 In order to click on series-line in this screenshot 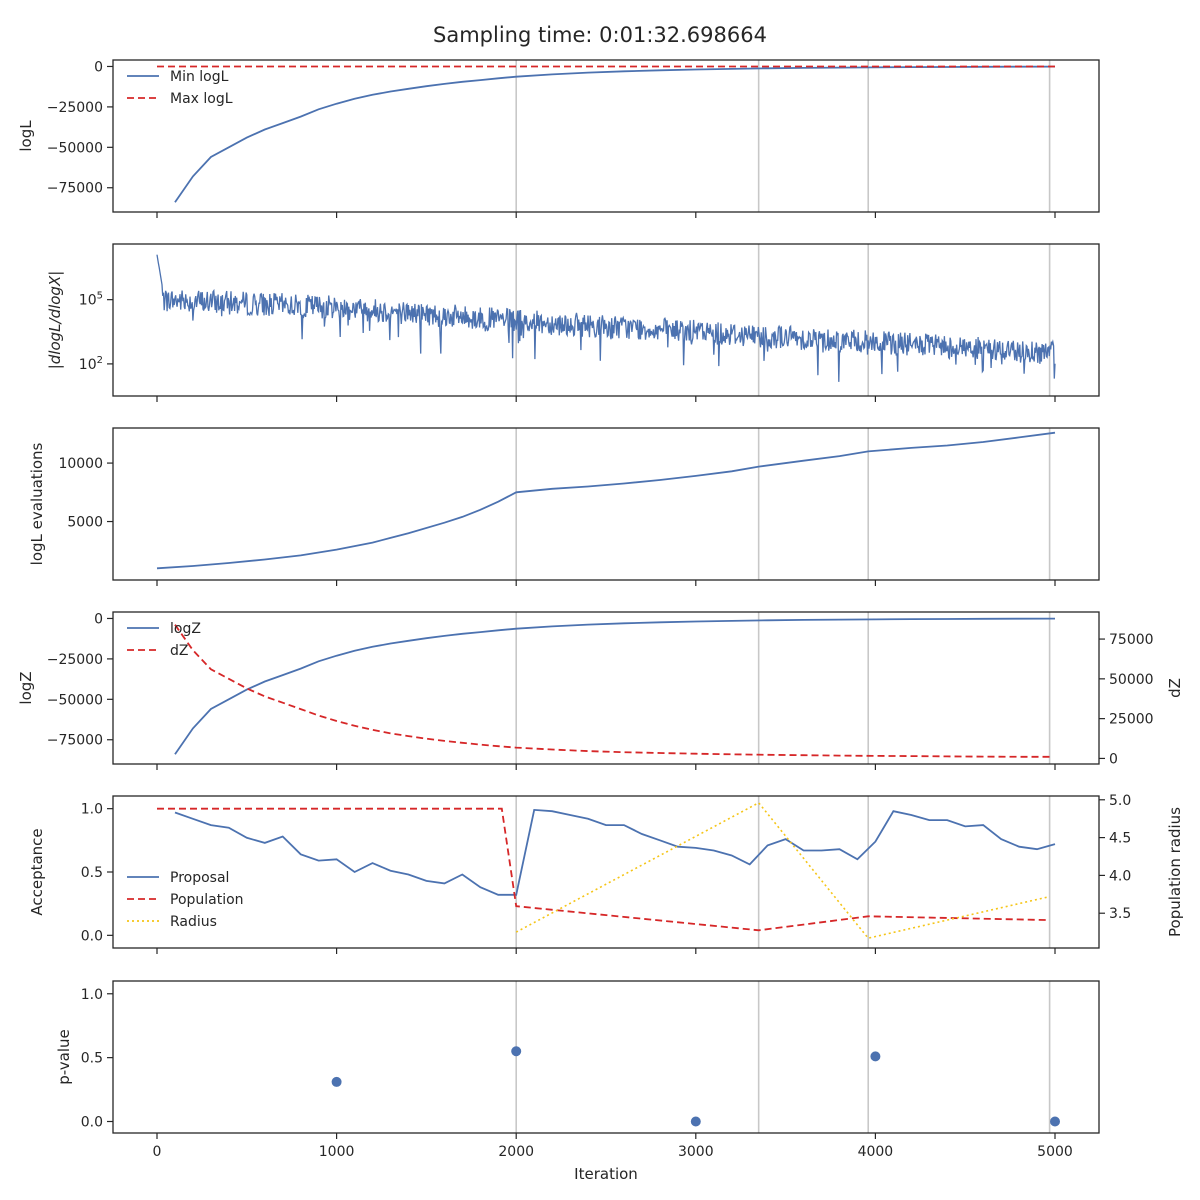, I will do `click(606, 318)`.